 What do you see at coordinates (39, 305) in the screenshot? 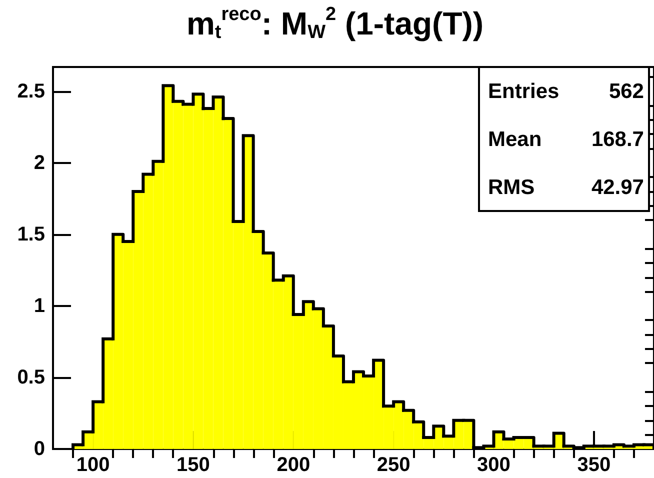
I see `y-tick-label: 1` at bounding box center [39, 305].